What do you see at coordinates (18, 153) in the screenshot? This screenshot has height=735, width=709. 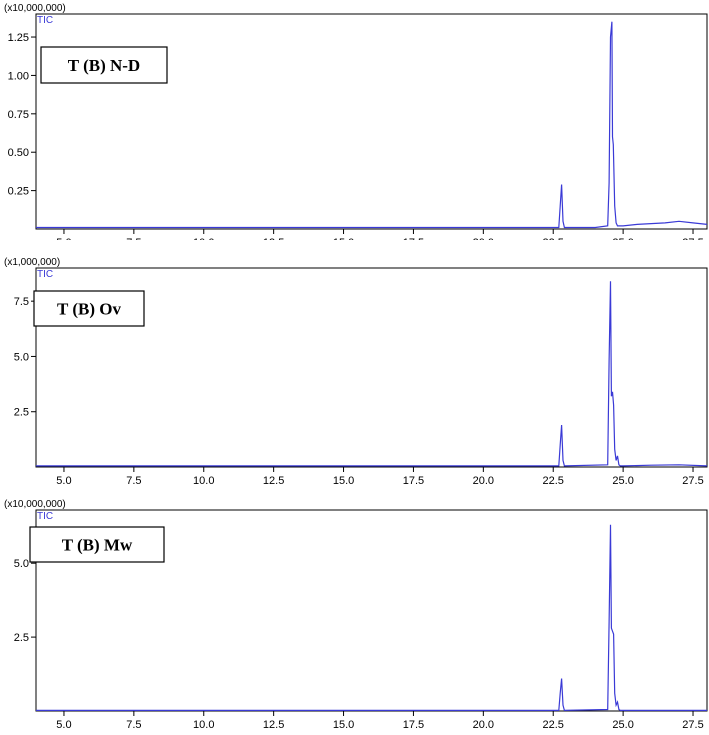 I see `y-tick-label: 0.50` at bounding box center [18, 153].